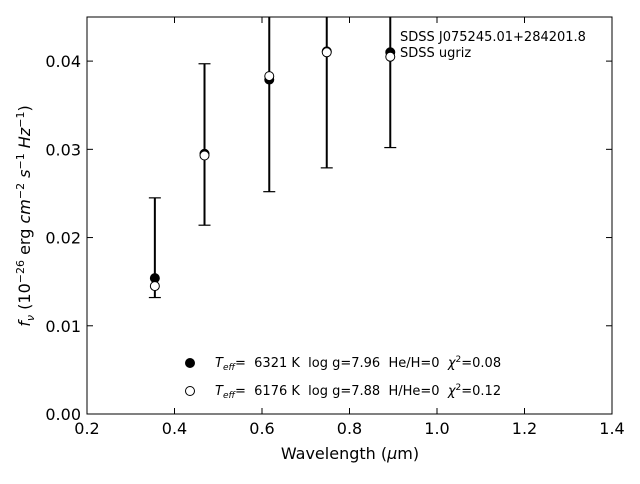  Describe the element at coordinates (63, 149) in the screenshot. I see `y-tick-label: 0.03` at that location.